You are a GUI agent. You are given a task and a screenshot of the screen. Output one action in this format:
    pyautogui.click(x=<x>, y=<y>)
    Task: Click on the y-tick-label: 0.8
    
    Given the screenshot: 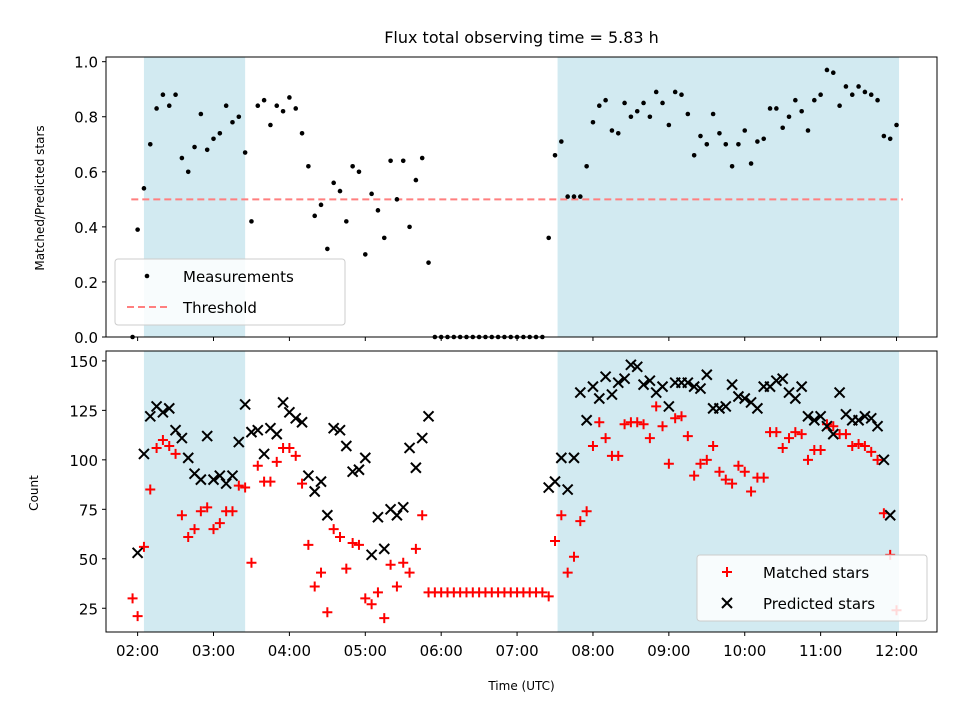 What is the action you would take?
    pyautogui.click(x=86, y=118)
    